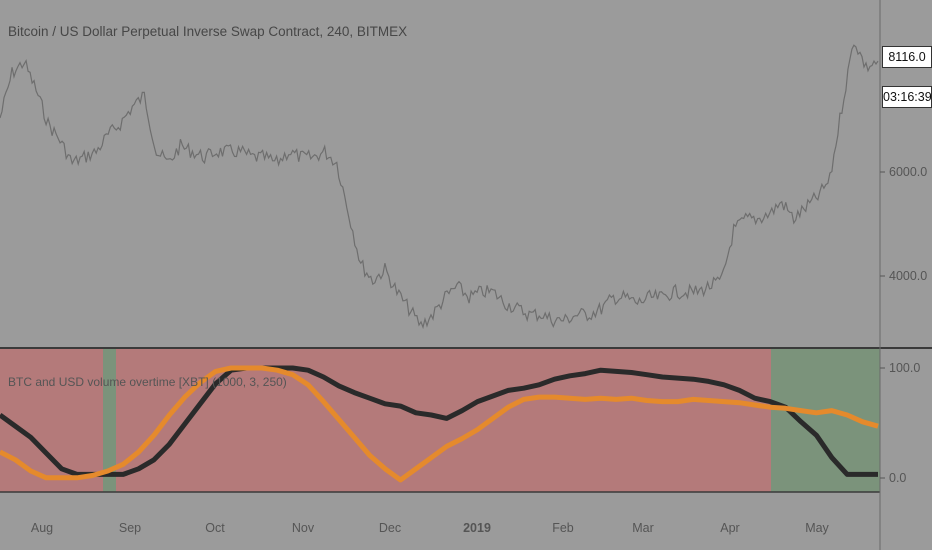  Describe the element at coordinates (904, 368) in the screenshot. I see `indicator-axis-label: 100.0` at that location.